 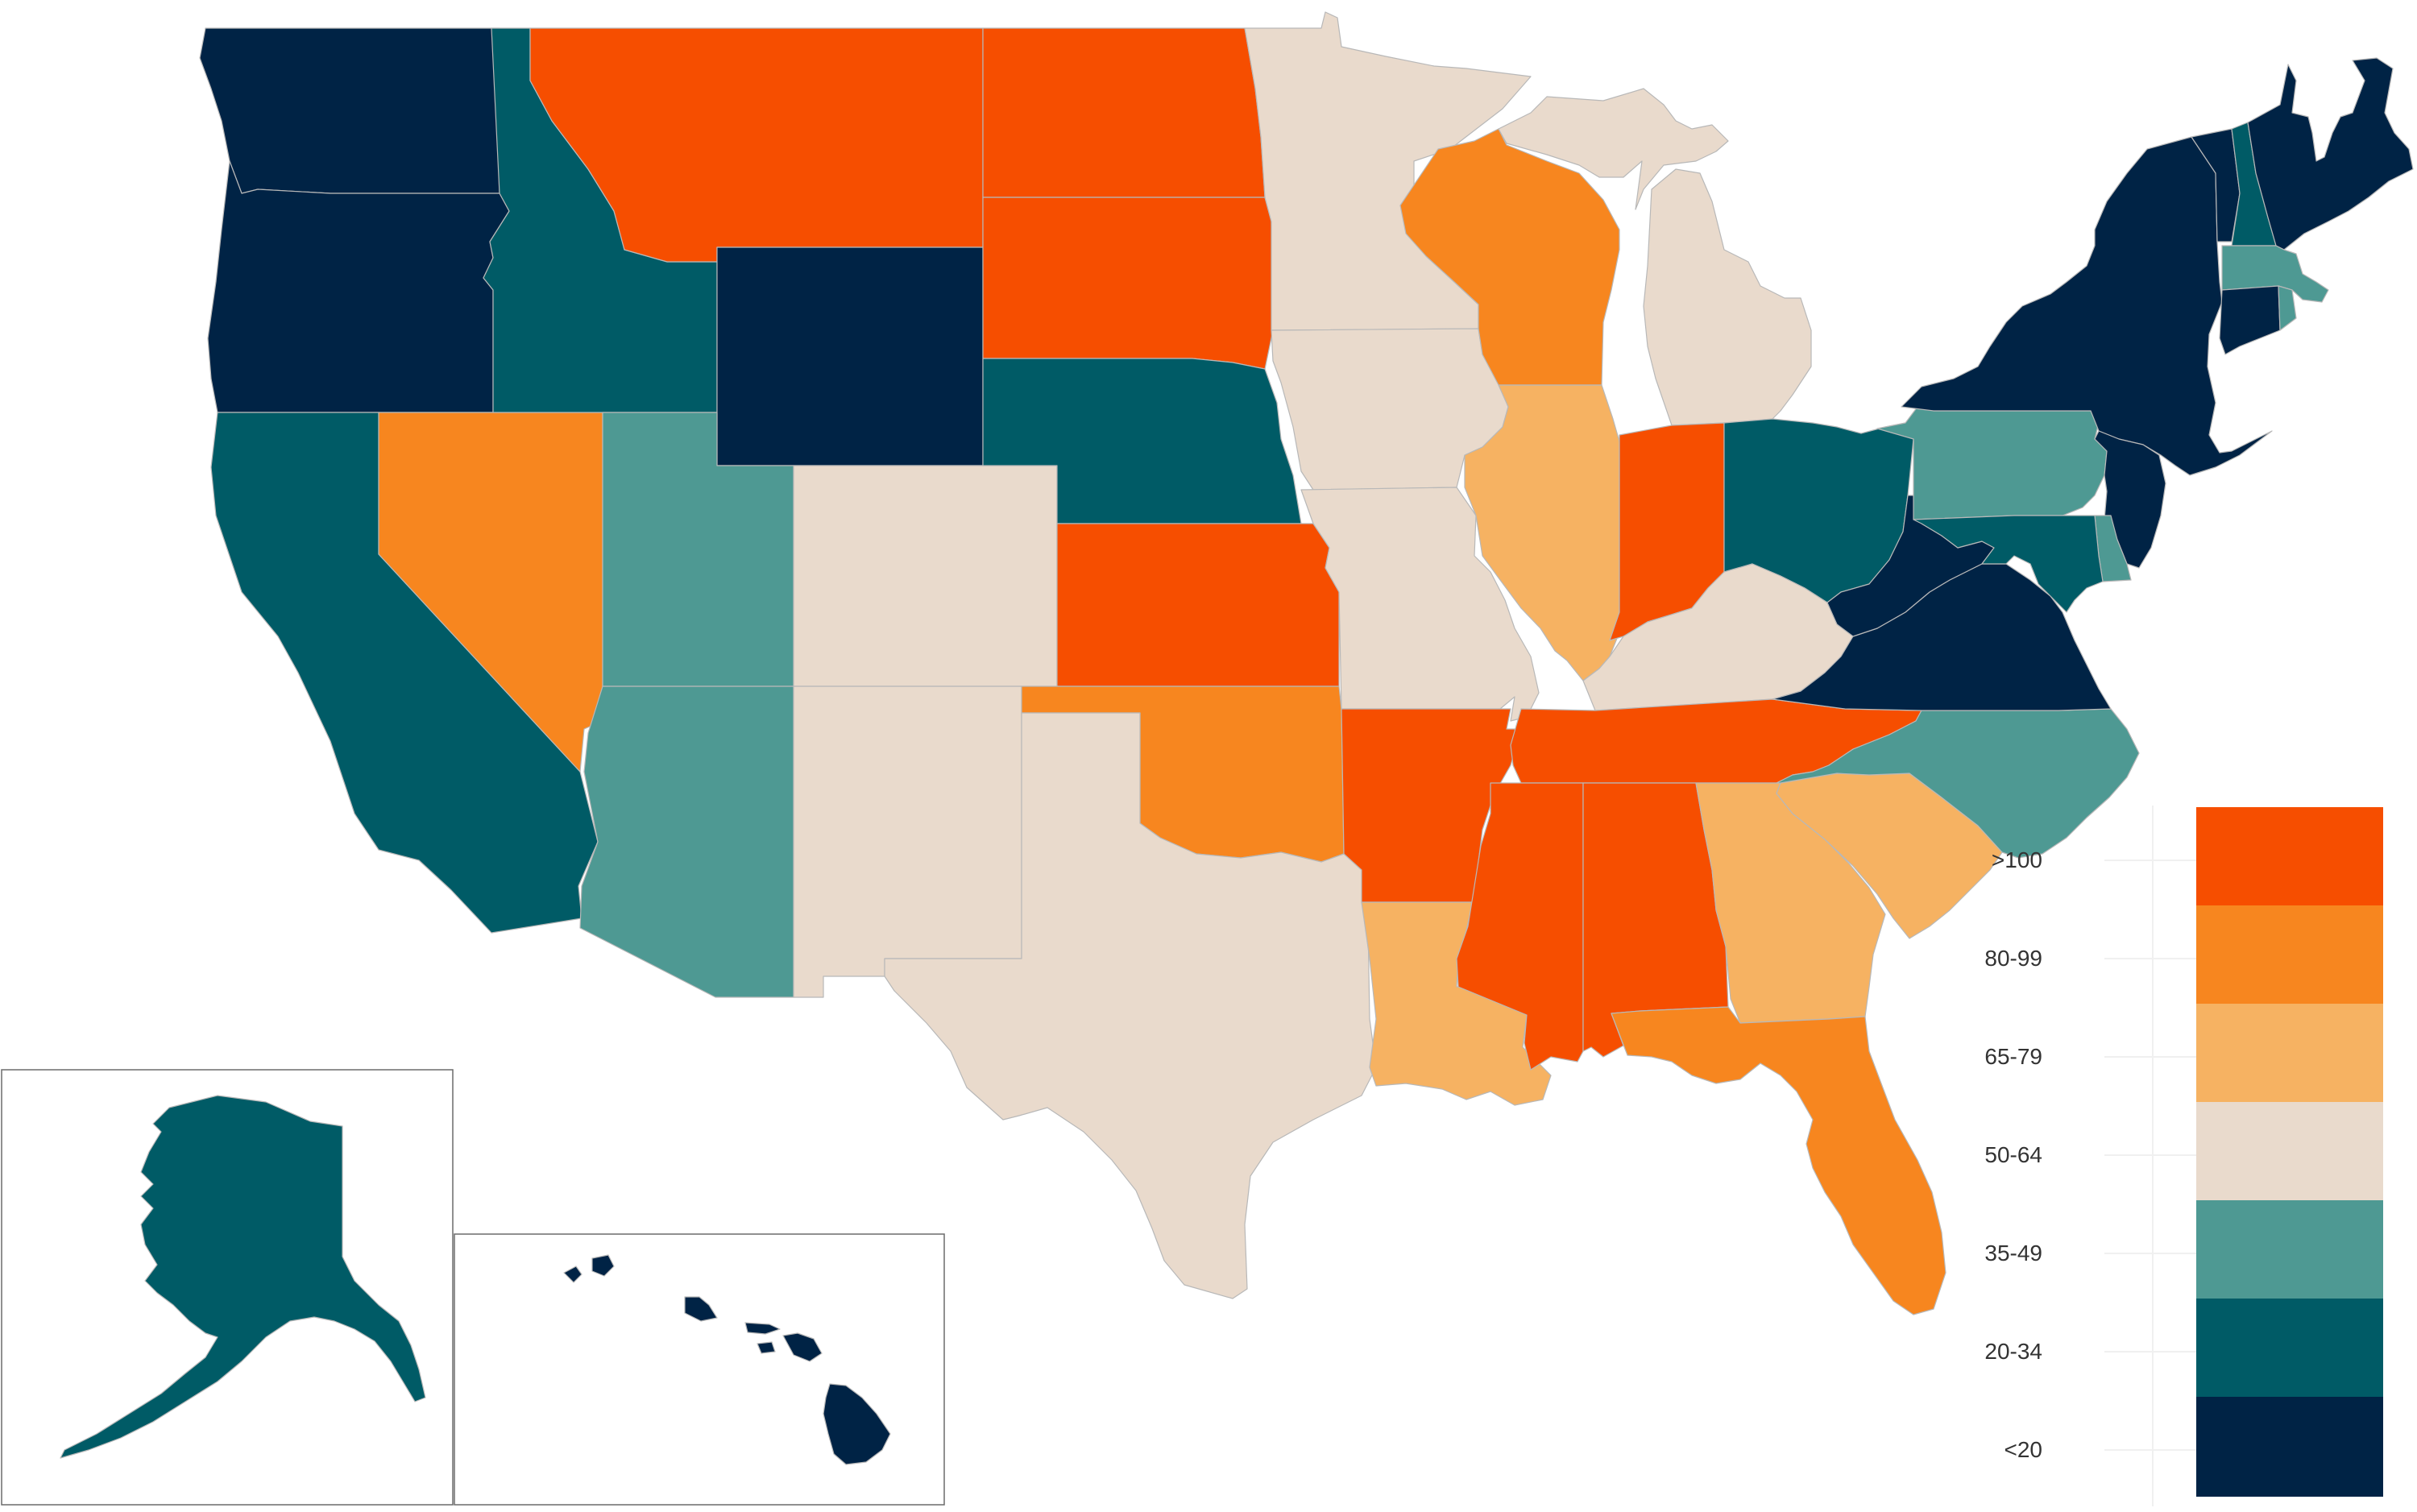 I want to click on legend-label-65-79: 65-79, so click(x=2013, y=1057).